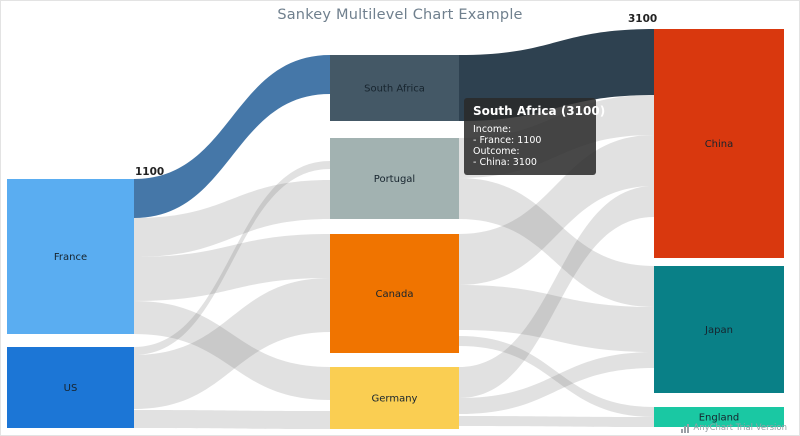 The image size is (800, 436). I want to click on node-label-china: China, so click(719, 144).